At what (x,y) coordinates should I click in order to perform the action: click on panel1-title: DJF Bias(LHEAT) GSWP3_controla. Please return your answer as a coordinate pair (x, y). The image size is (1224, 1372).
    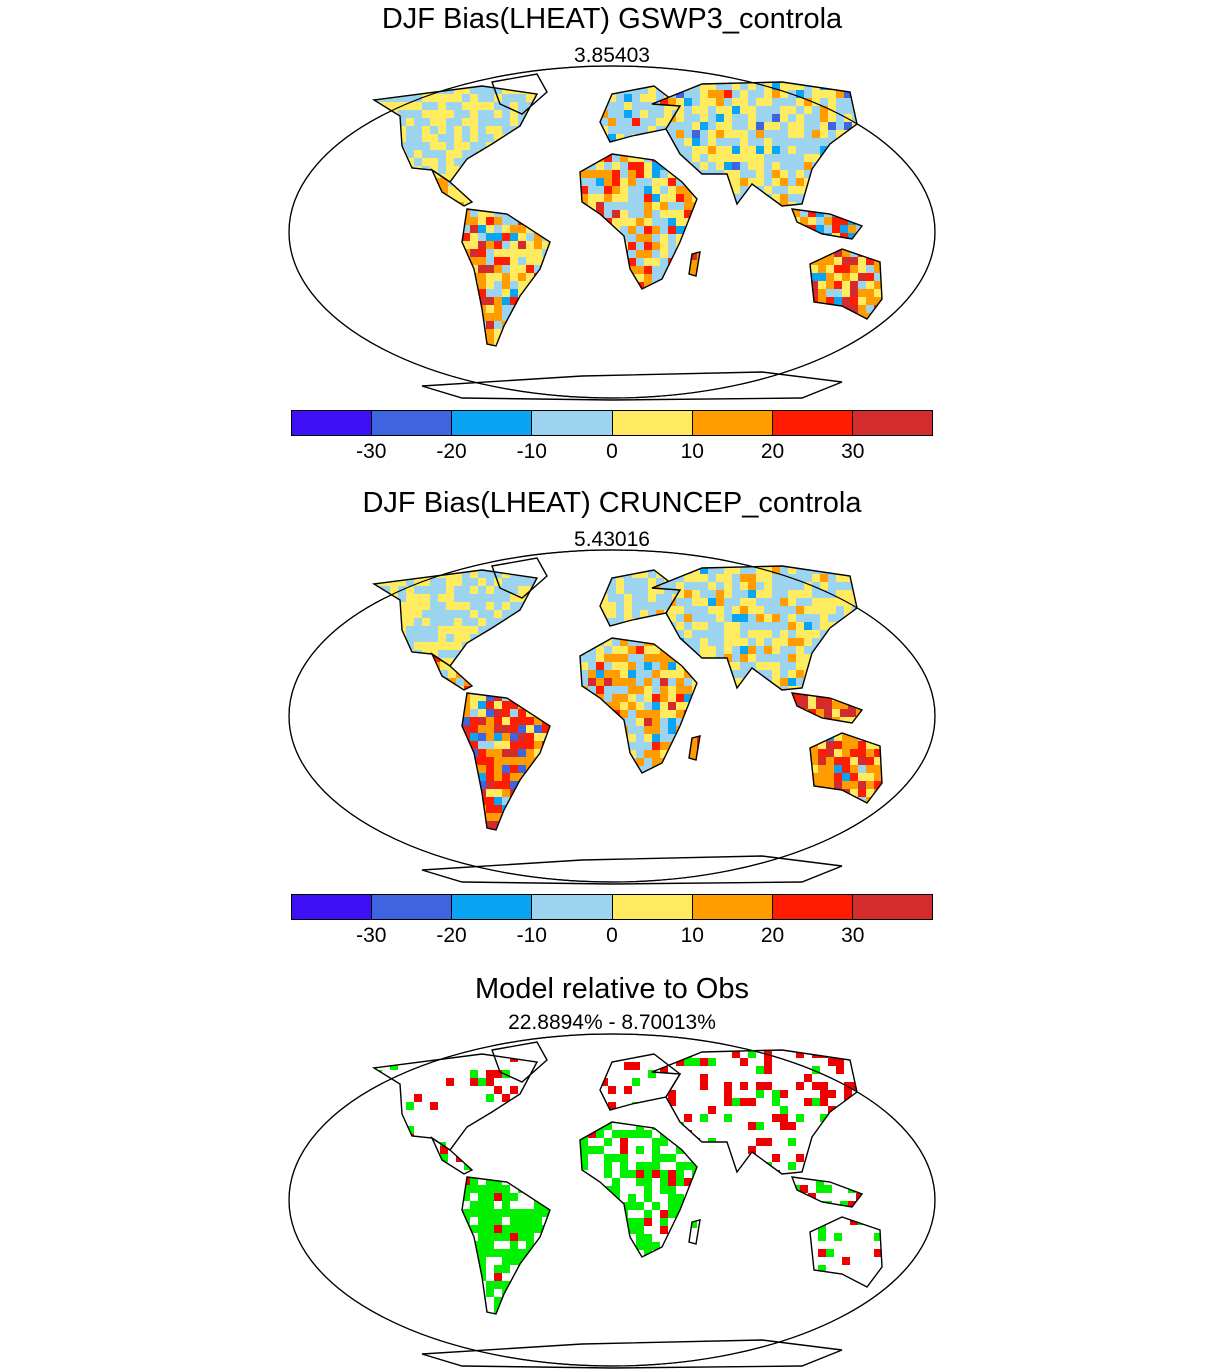
    Looking at the image, I should click on (612, 19).